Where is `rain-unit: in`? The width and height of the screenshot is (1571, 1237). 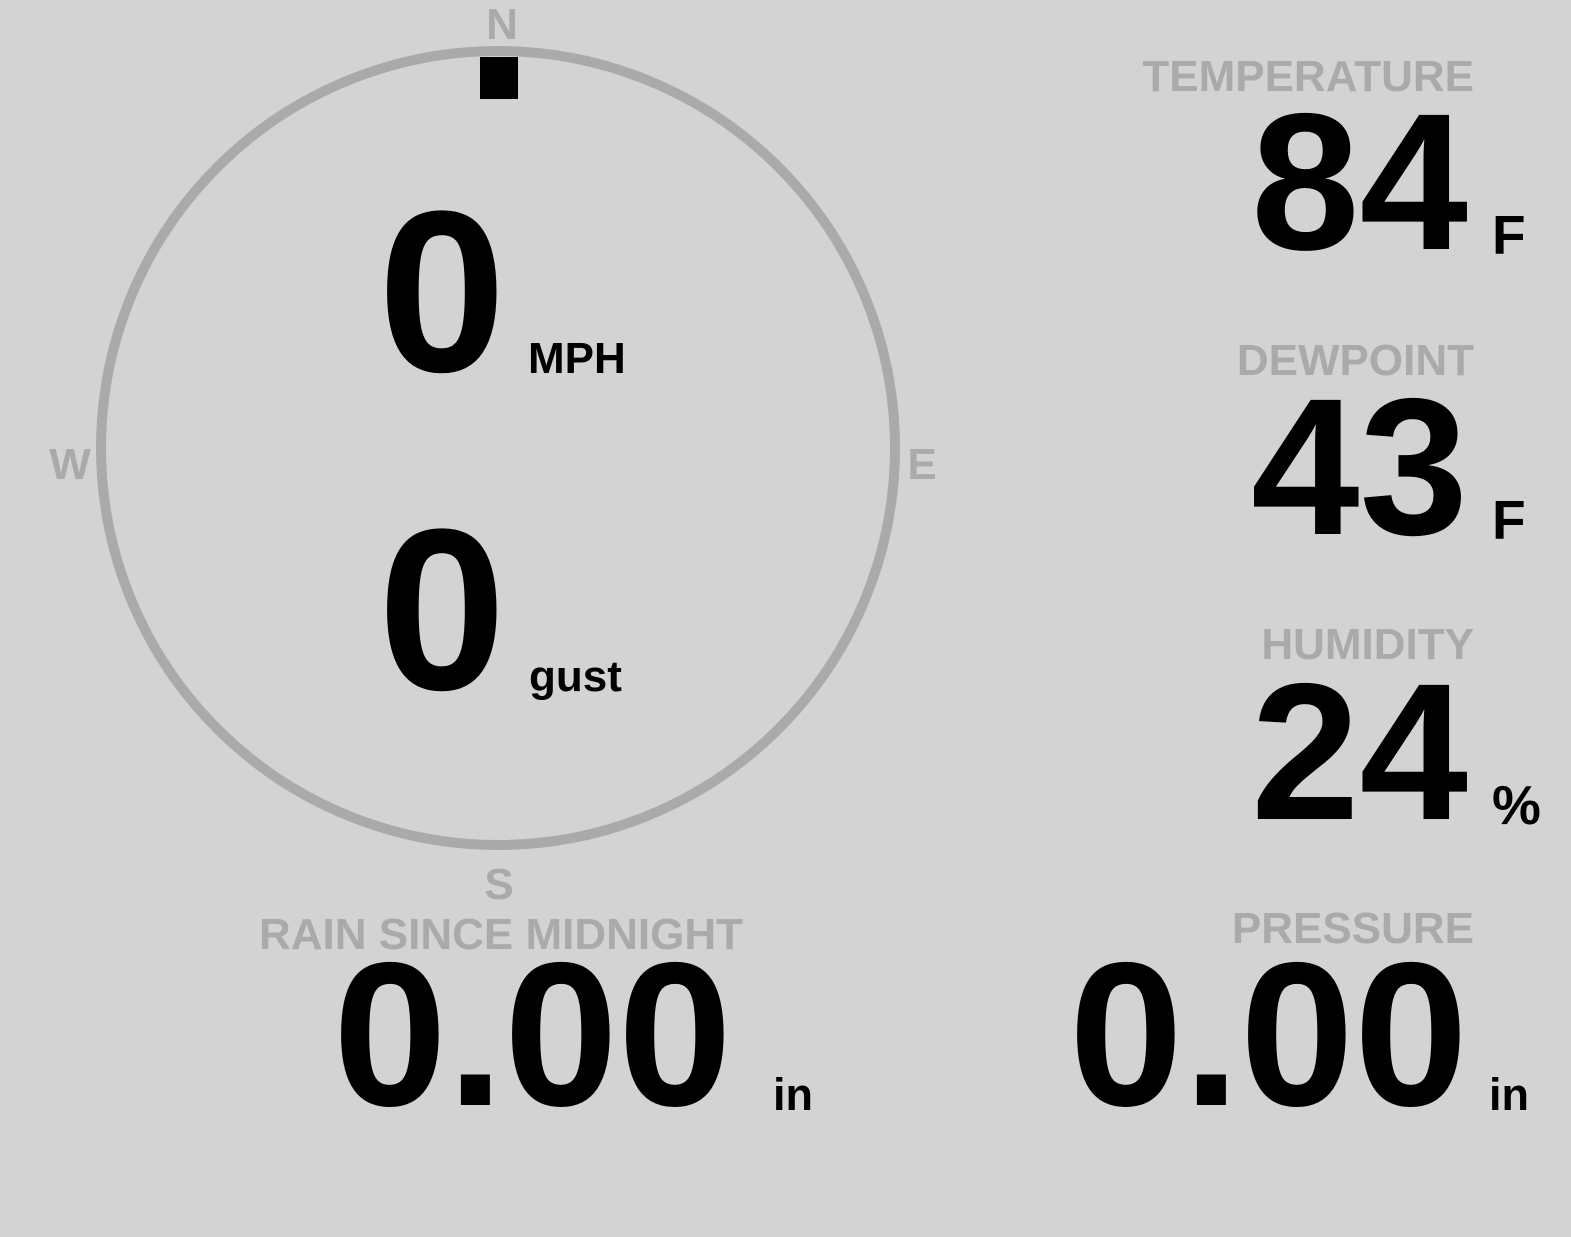
rain-unit: in is located at coordinates (793, 1094).